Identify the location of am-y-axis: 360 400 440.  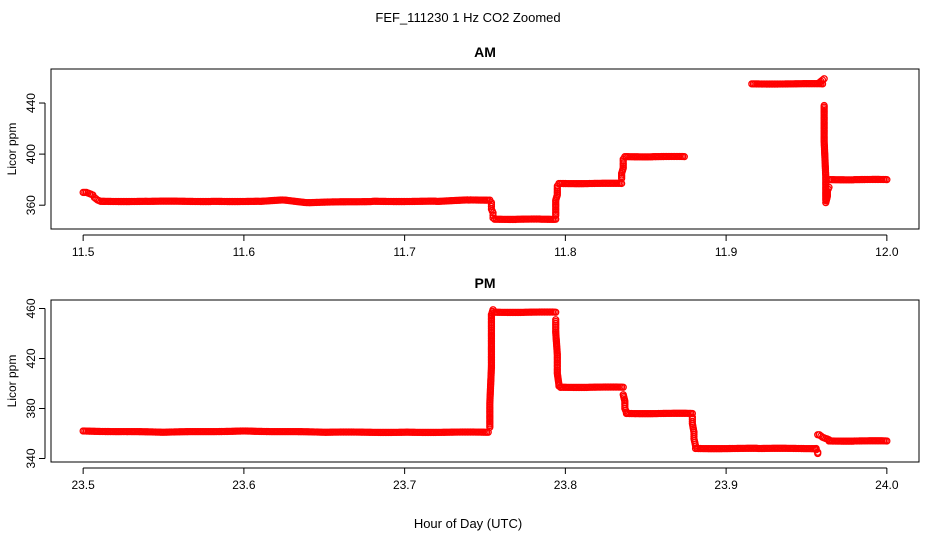
(35, 154).